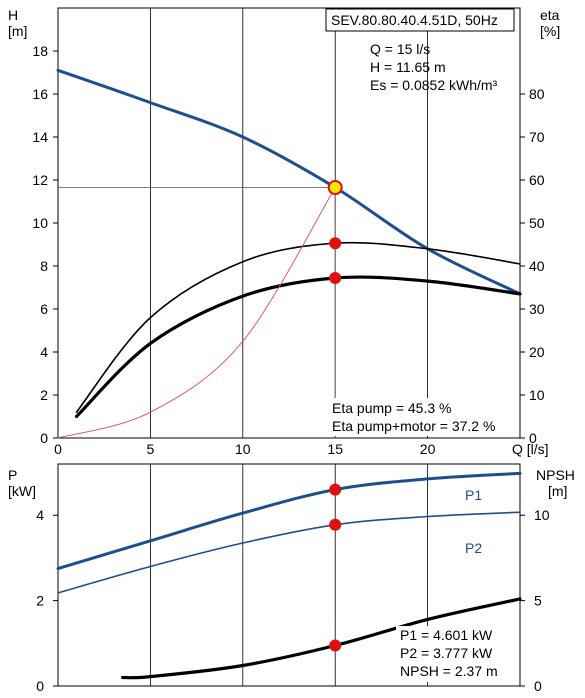 This screenshot has width=585, height=698. Describe the element at coordinates (17, 31) in the screenshot. I see `y-left-label-line2: [m]` at that location.